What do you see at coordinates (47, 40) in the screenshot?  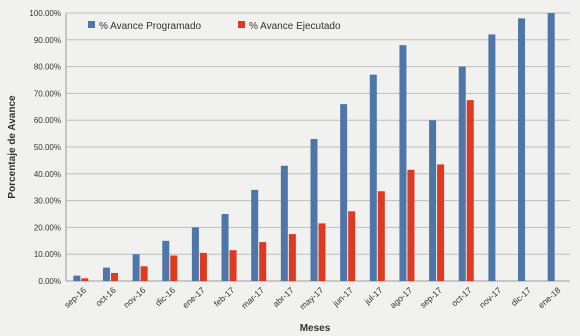 I see `y-tick-label: 90.00%` at bounding box center [47, 40].